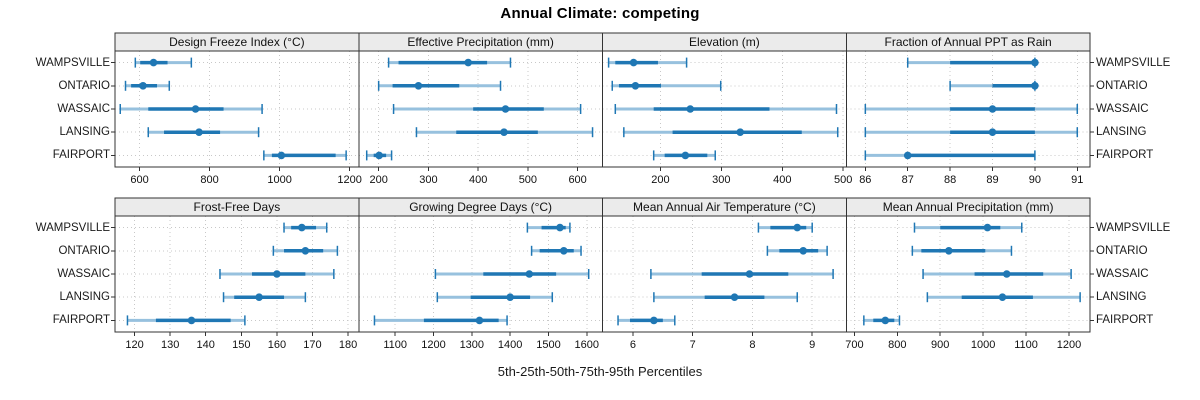 This screenshot has height=400, width=1200. What do you see at coordinates (724, 42) in the screenshot?
I see `strip-title: Elevation (m)` at bounding box center [724, 42].